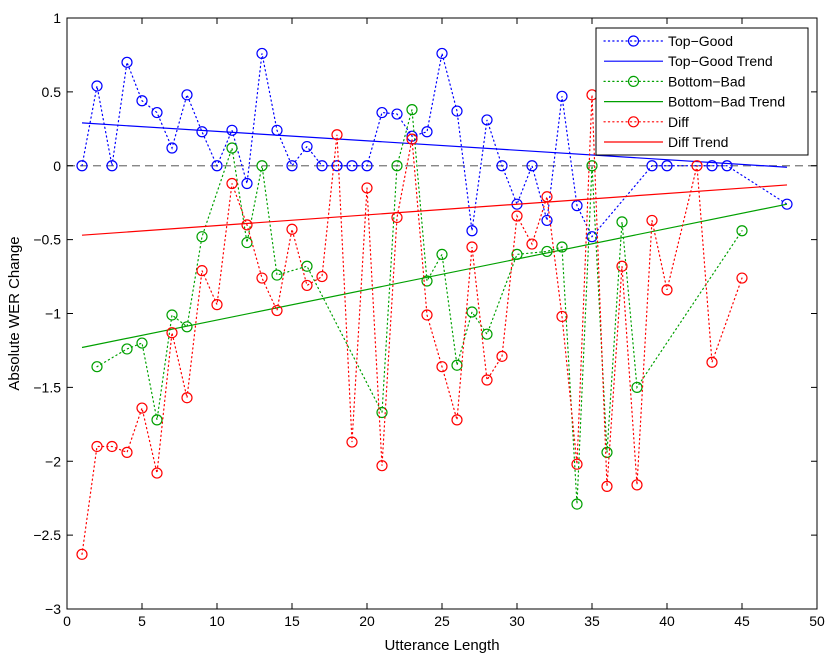 This screenshot has height=656, width=830. Describe the element at coordinates (67, 621) in the screenshot. I see `x-tick-label: 0` at that location.